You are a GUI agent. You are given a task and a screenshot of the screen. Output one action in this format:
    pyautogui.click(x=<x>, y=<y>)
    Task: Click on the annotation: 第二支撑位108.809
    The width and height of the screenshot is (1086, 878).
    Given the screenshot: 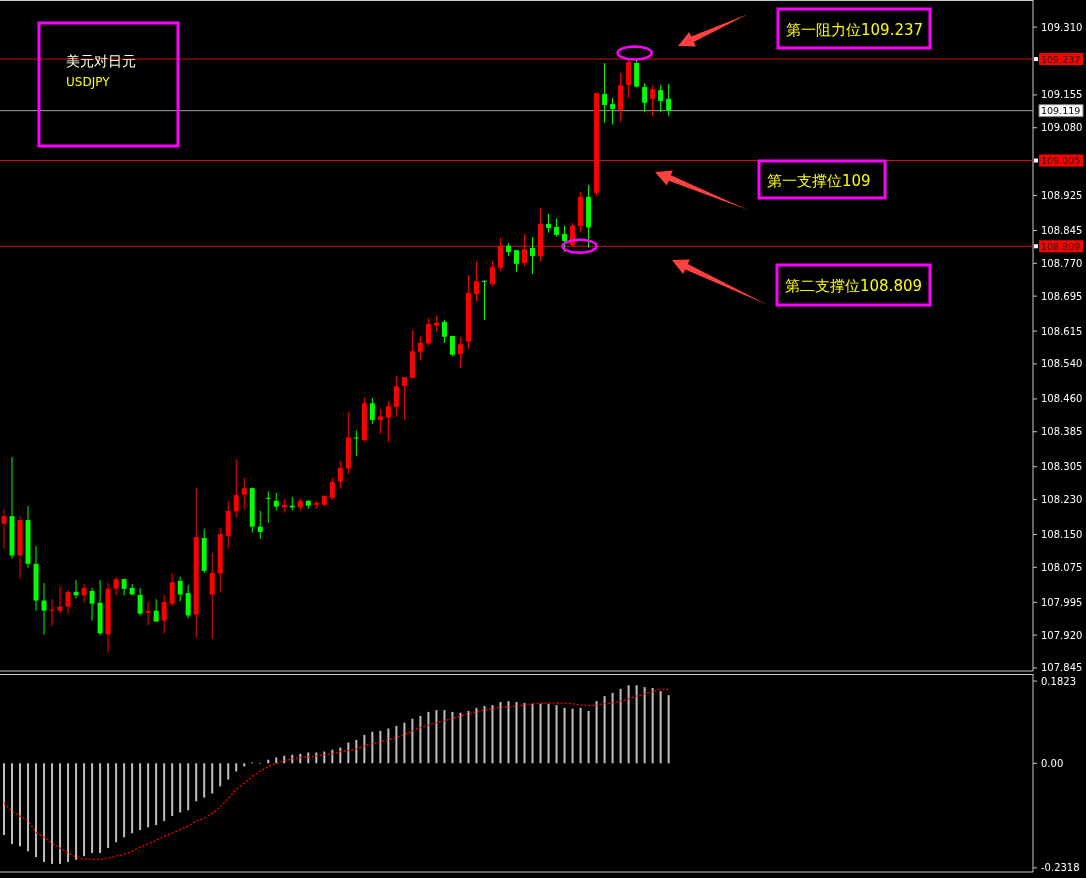 What is the action you would take?
    pyautogui.click(x=854, y=286)
    